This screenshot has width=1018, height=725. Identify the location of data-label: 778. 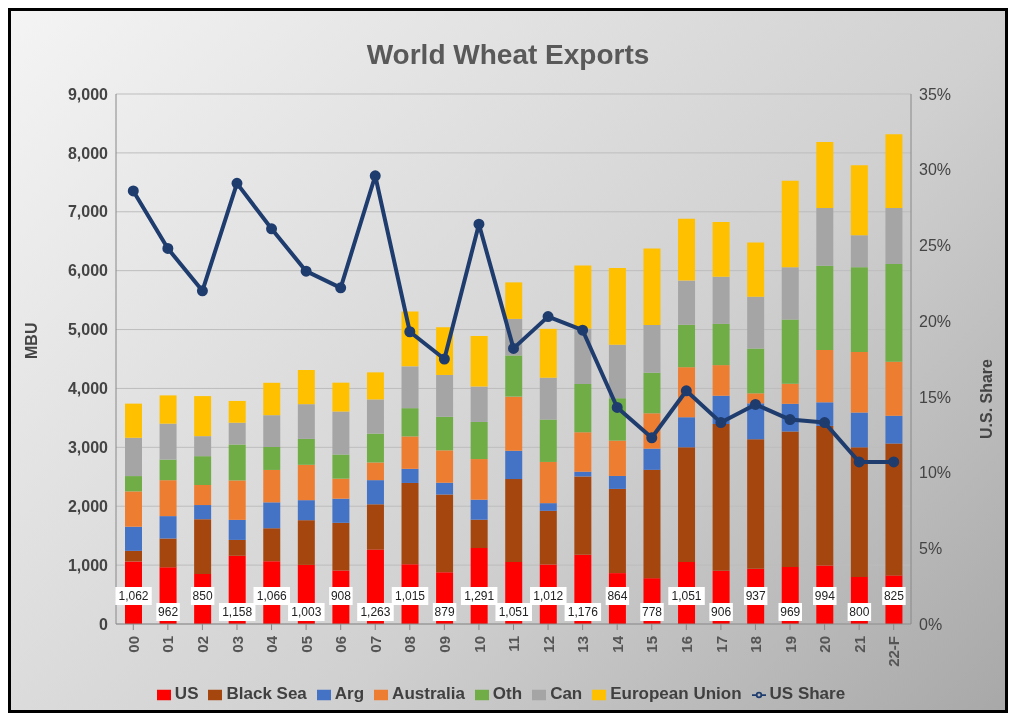
(652, 612).